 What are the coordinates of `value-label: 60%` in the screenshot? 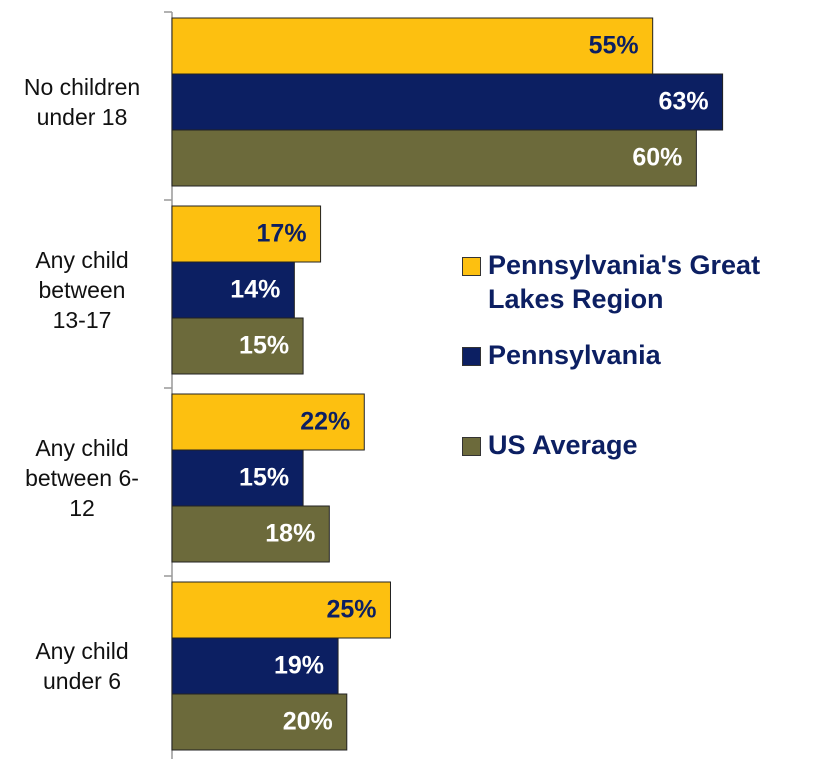 It's located at (657, 158).